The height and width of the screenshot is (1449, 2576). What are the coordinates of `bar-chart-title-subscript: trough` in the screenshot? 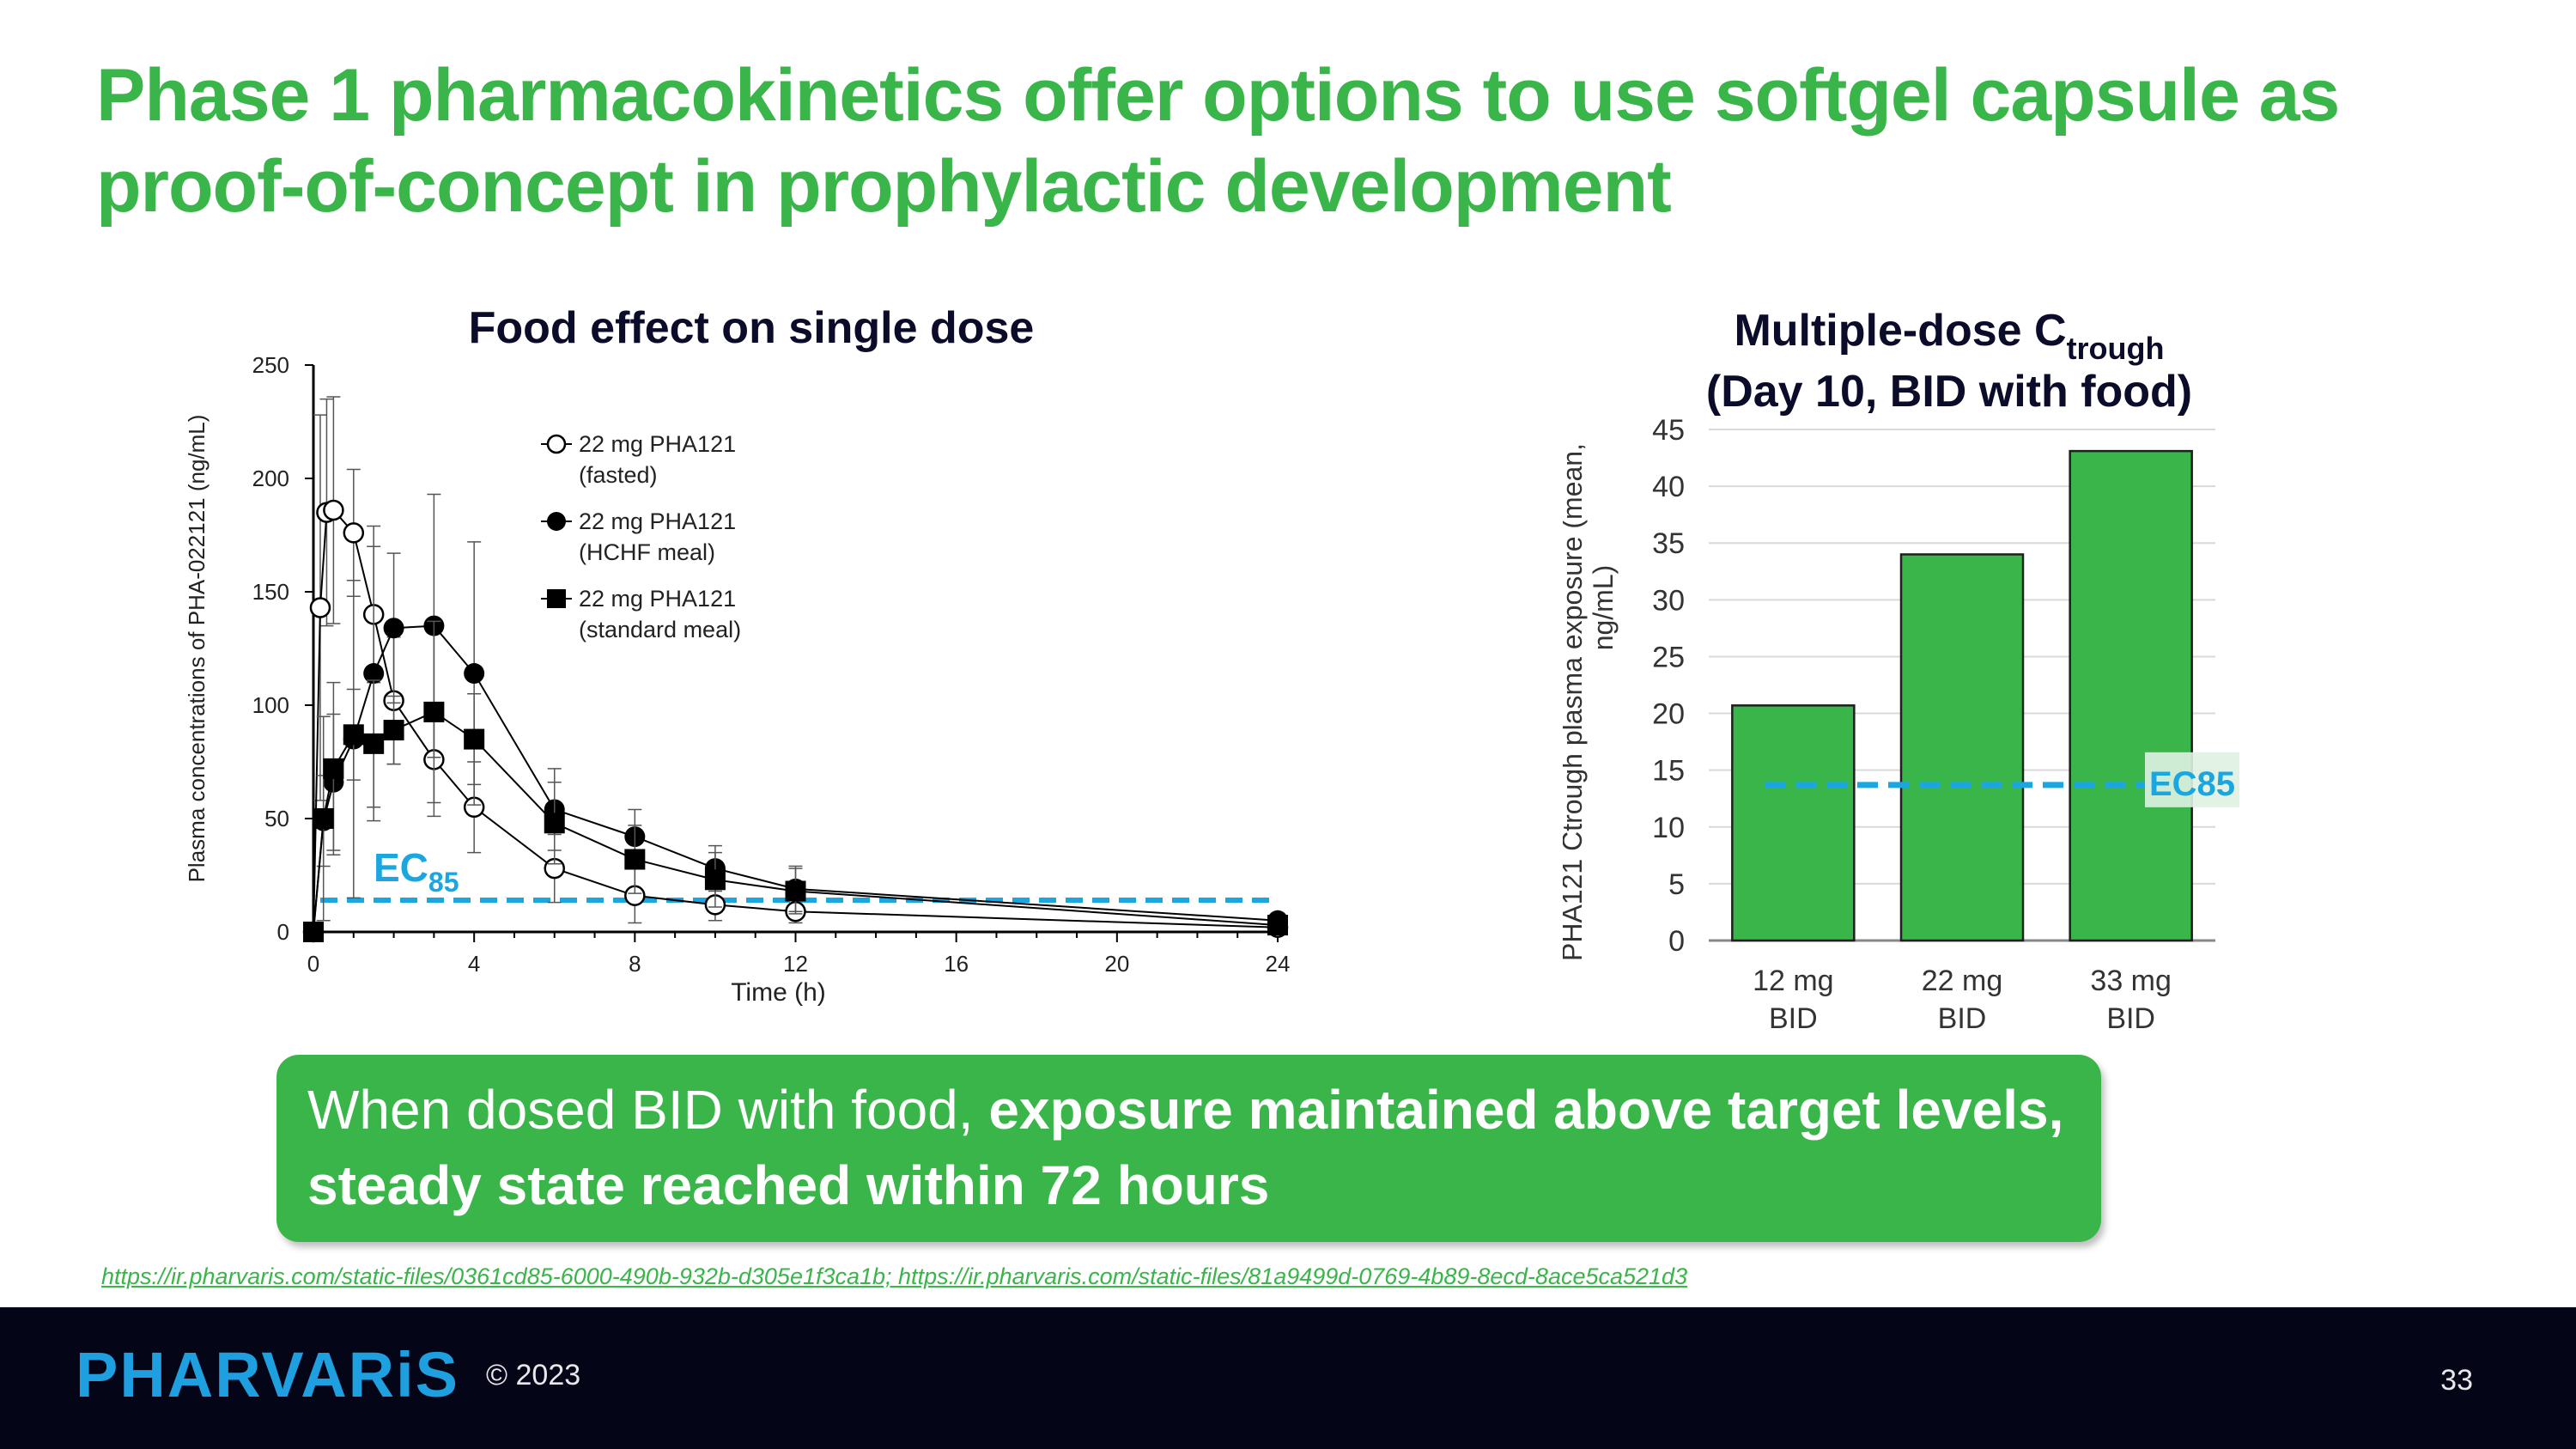 It's located at (2115, 348).